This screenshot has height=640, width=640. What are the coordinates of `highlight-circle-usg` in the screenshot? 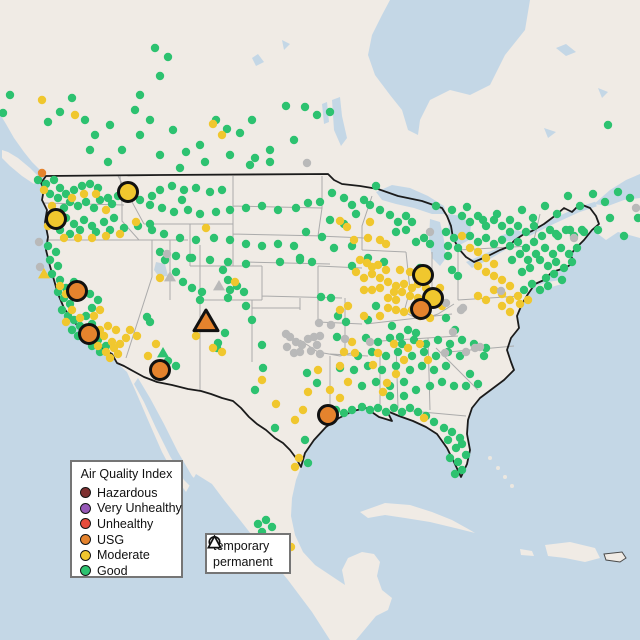 It's located at (328, 415).